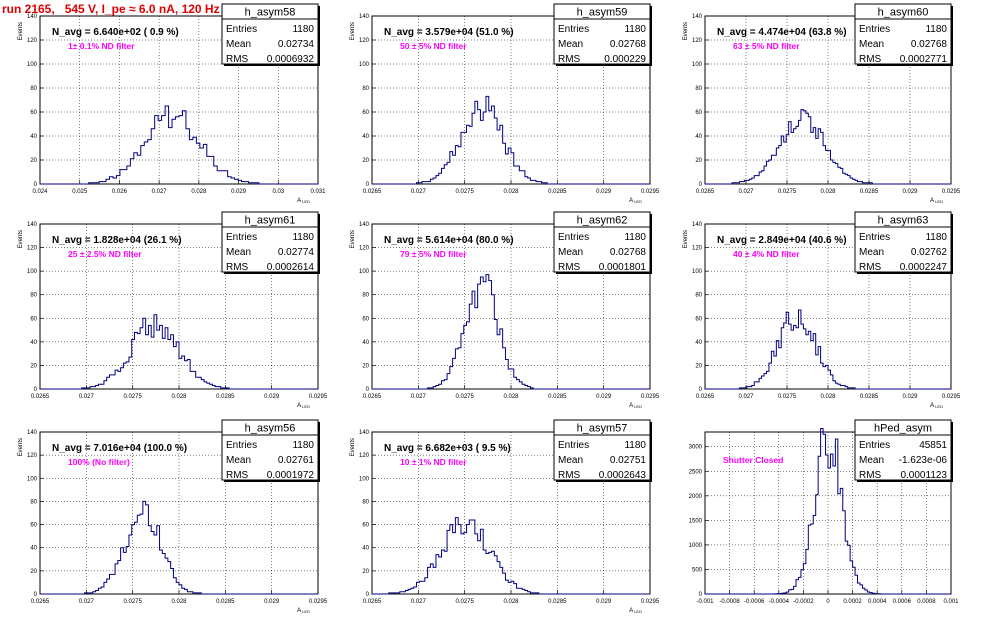 This screenshot has height=622, width=996. What do you see at coordinates (871, 252) in the screenshot?
I see `stats-label: Mean` at bounding box center [871, 252].